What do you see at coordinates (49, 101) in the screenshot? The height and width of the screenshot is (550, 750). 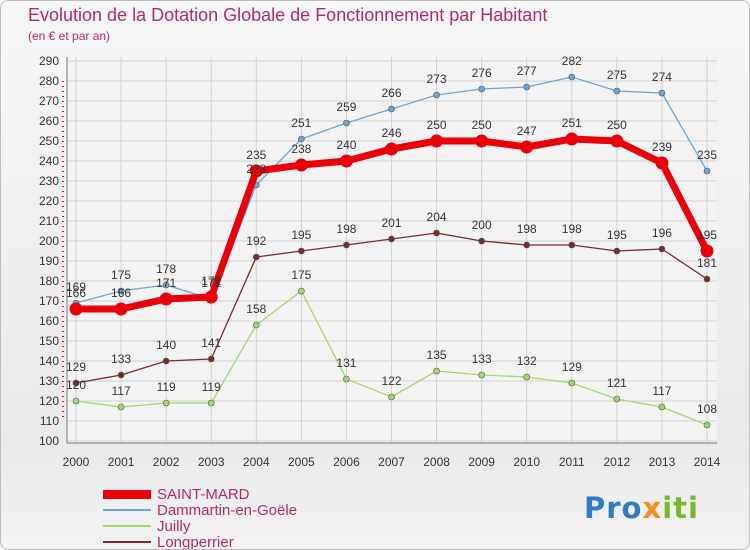 I see `y-tick-label: 270` at bounding box center [49, 101].